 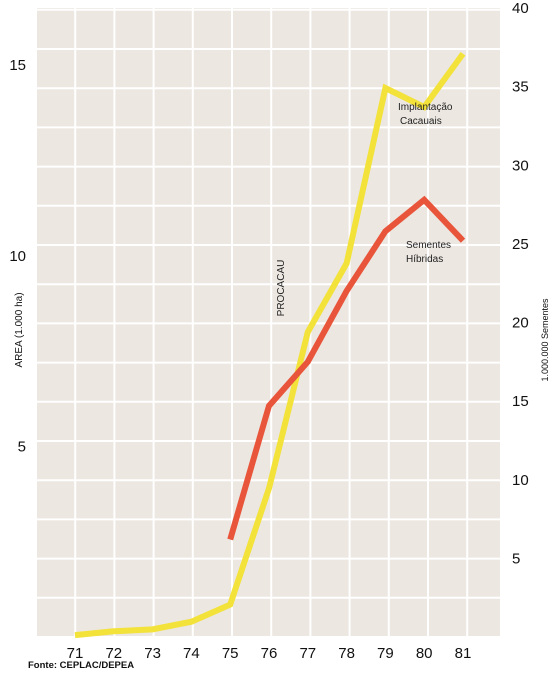 What do you see at coordinates (17, 256) in the screenshot?
I see `y-left-tick-label: 10` at bounding box center [17, 256].